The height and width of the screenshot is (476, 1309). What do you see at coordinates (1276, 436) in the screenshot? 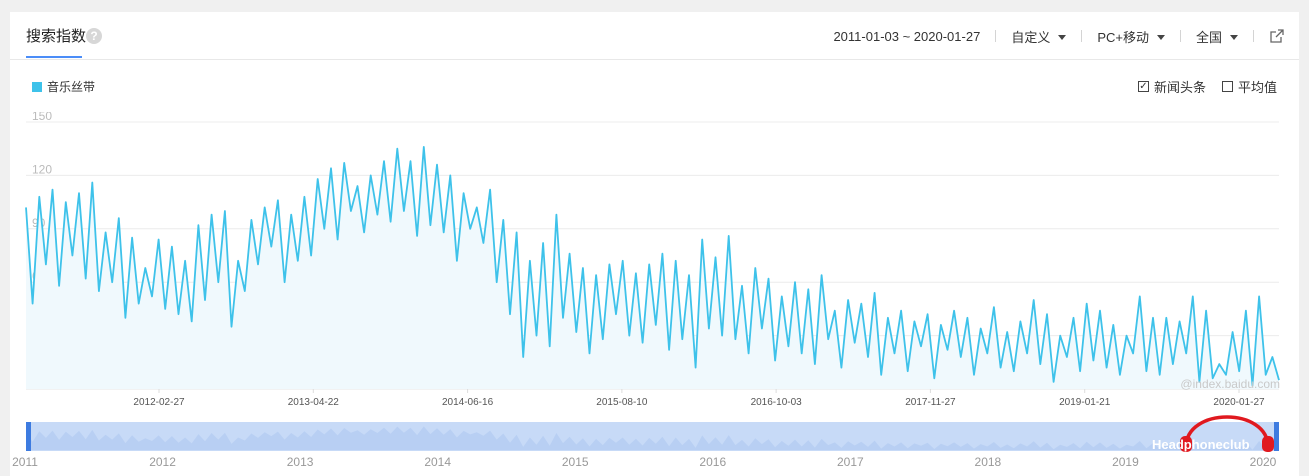
I see `navigator-right-handle` at bounding box center [1276, 436].